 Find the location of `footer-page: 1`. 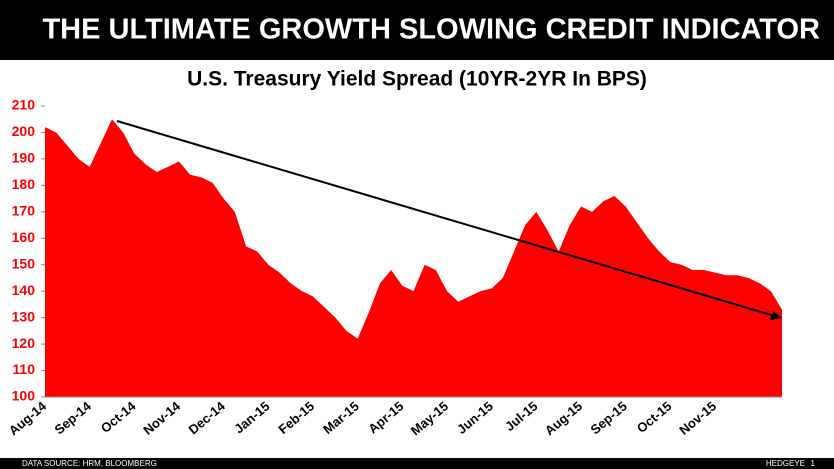

footer-page: 1 is located at coordinates (813, 463).